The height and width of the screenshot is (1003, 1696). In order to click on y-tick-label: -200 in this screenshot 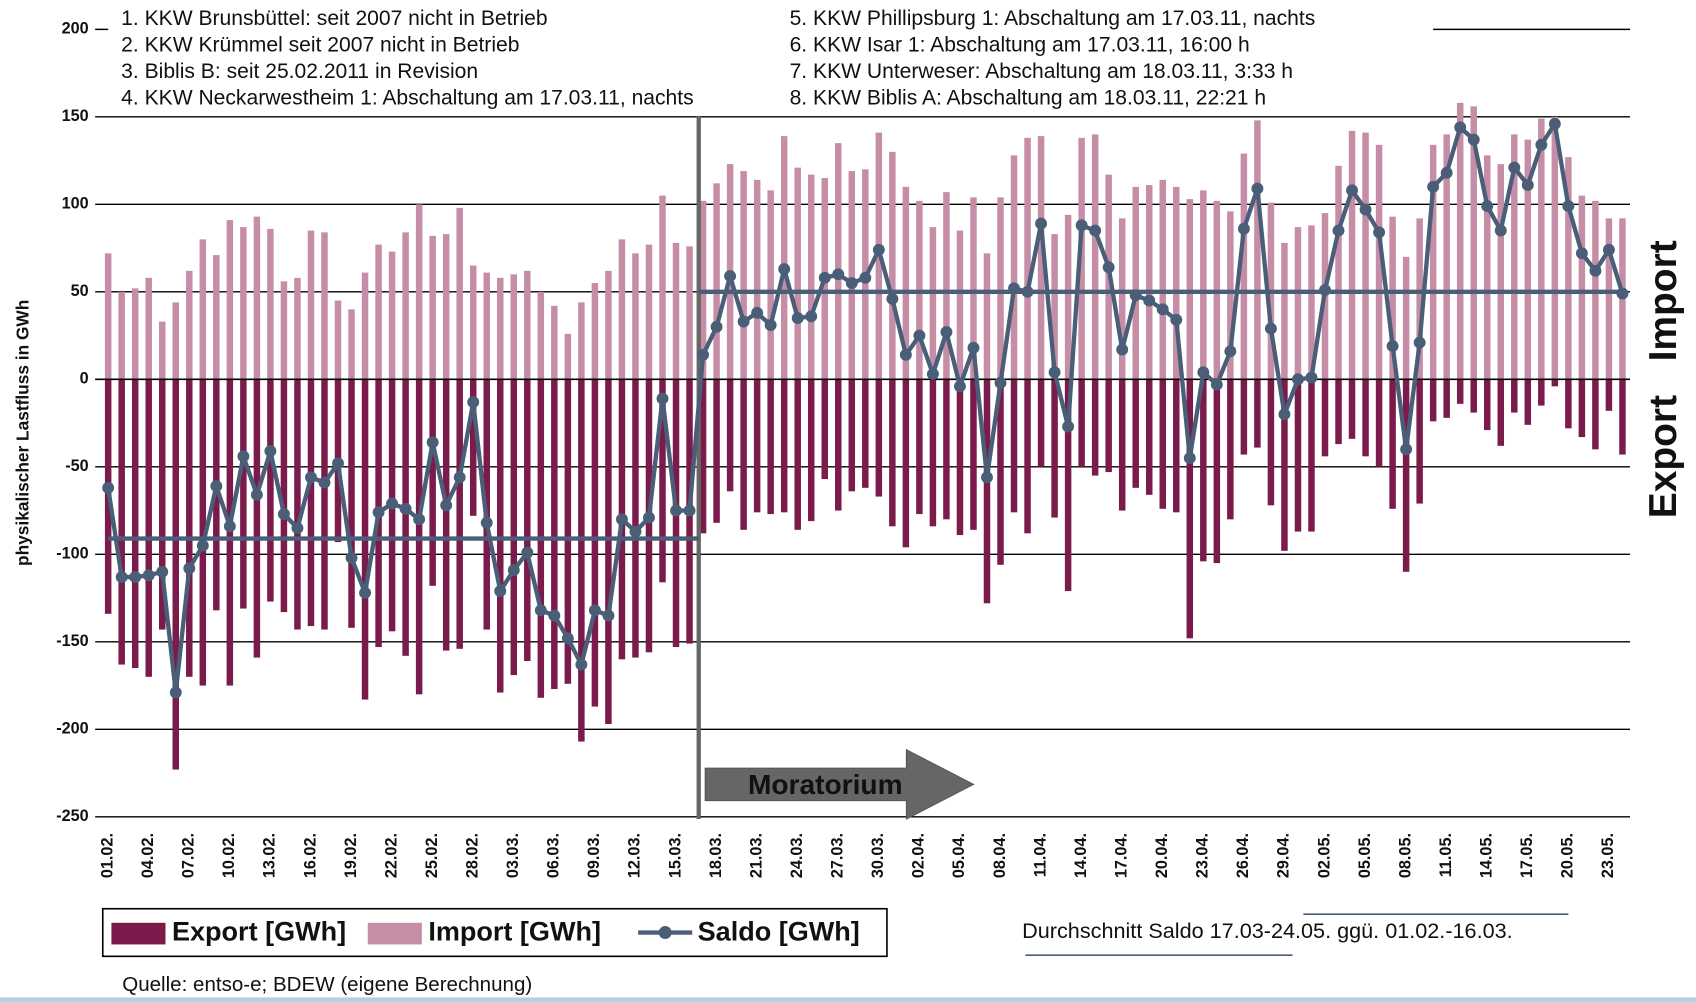, I will do `click(72, 729)`.